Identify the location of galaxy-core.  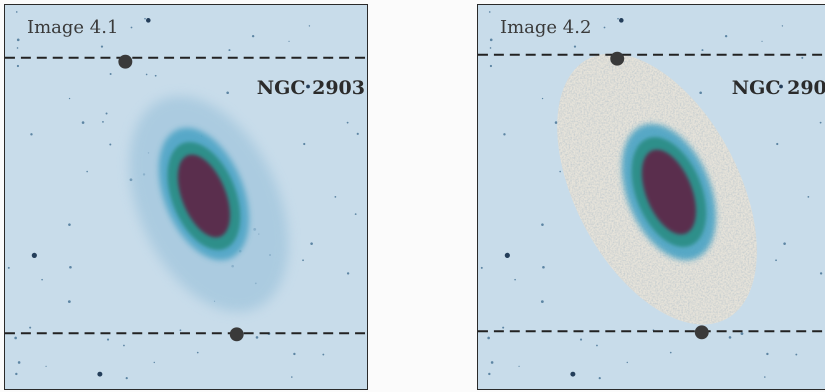
(668, 192).